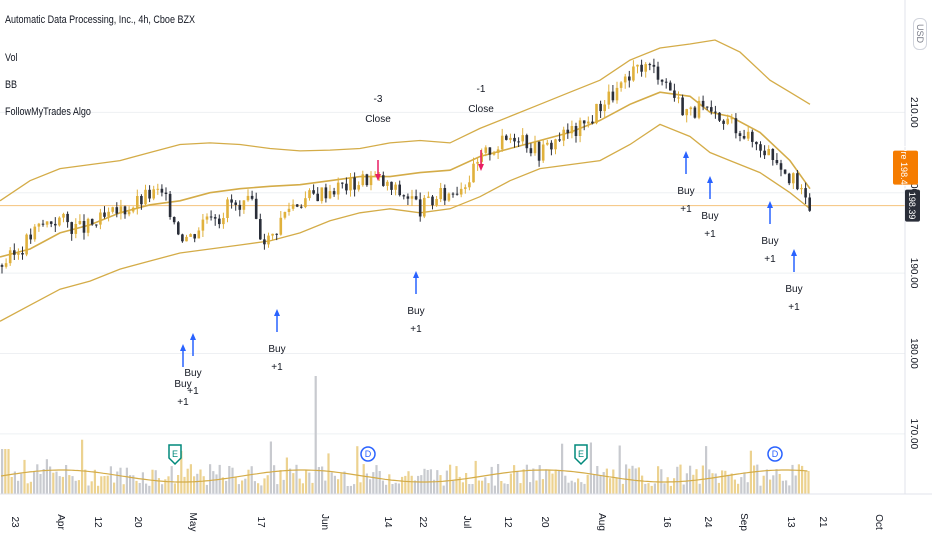 The width and height of the screenshot is (932, 550). What do you see at coordinates (775, 454) in the screenshot?
I see `dividend-marker: D` at bounding box center [775, 454].